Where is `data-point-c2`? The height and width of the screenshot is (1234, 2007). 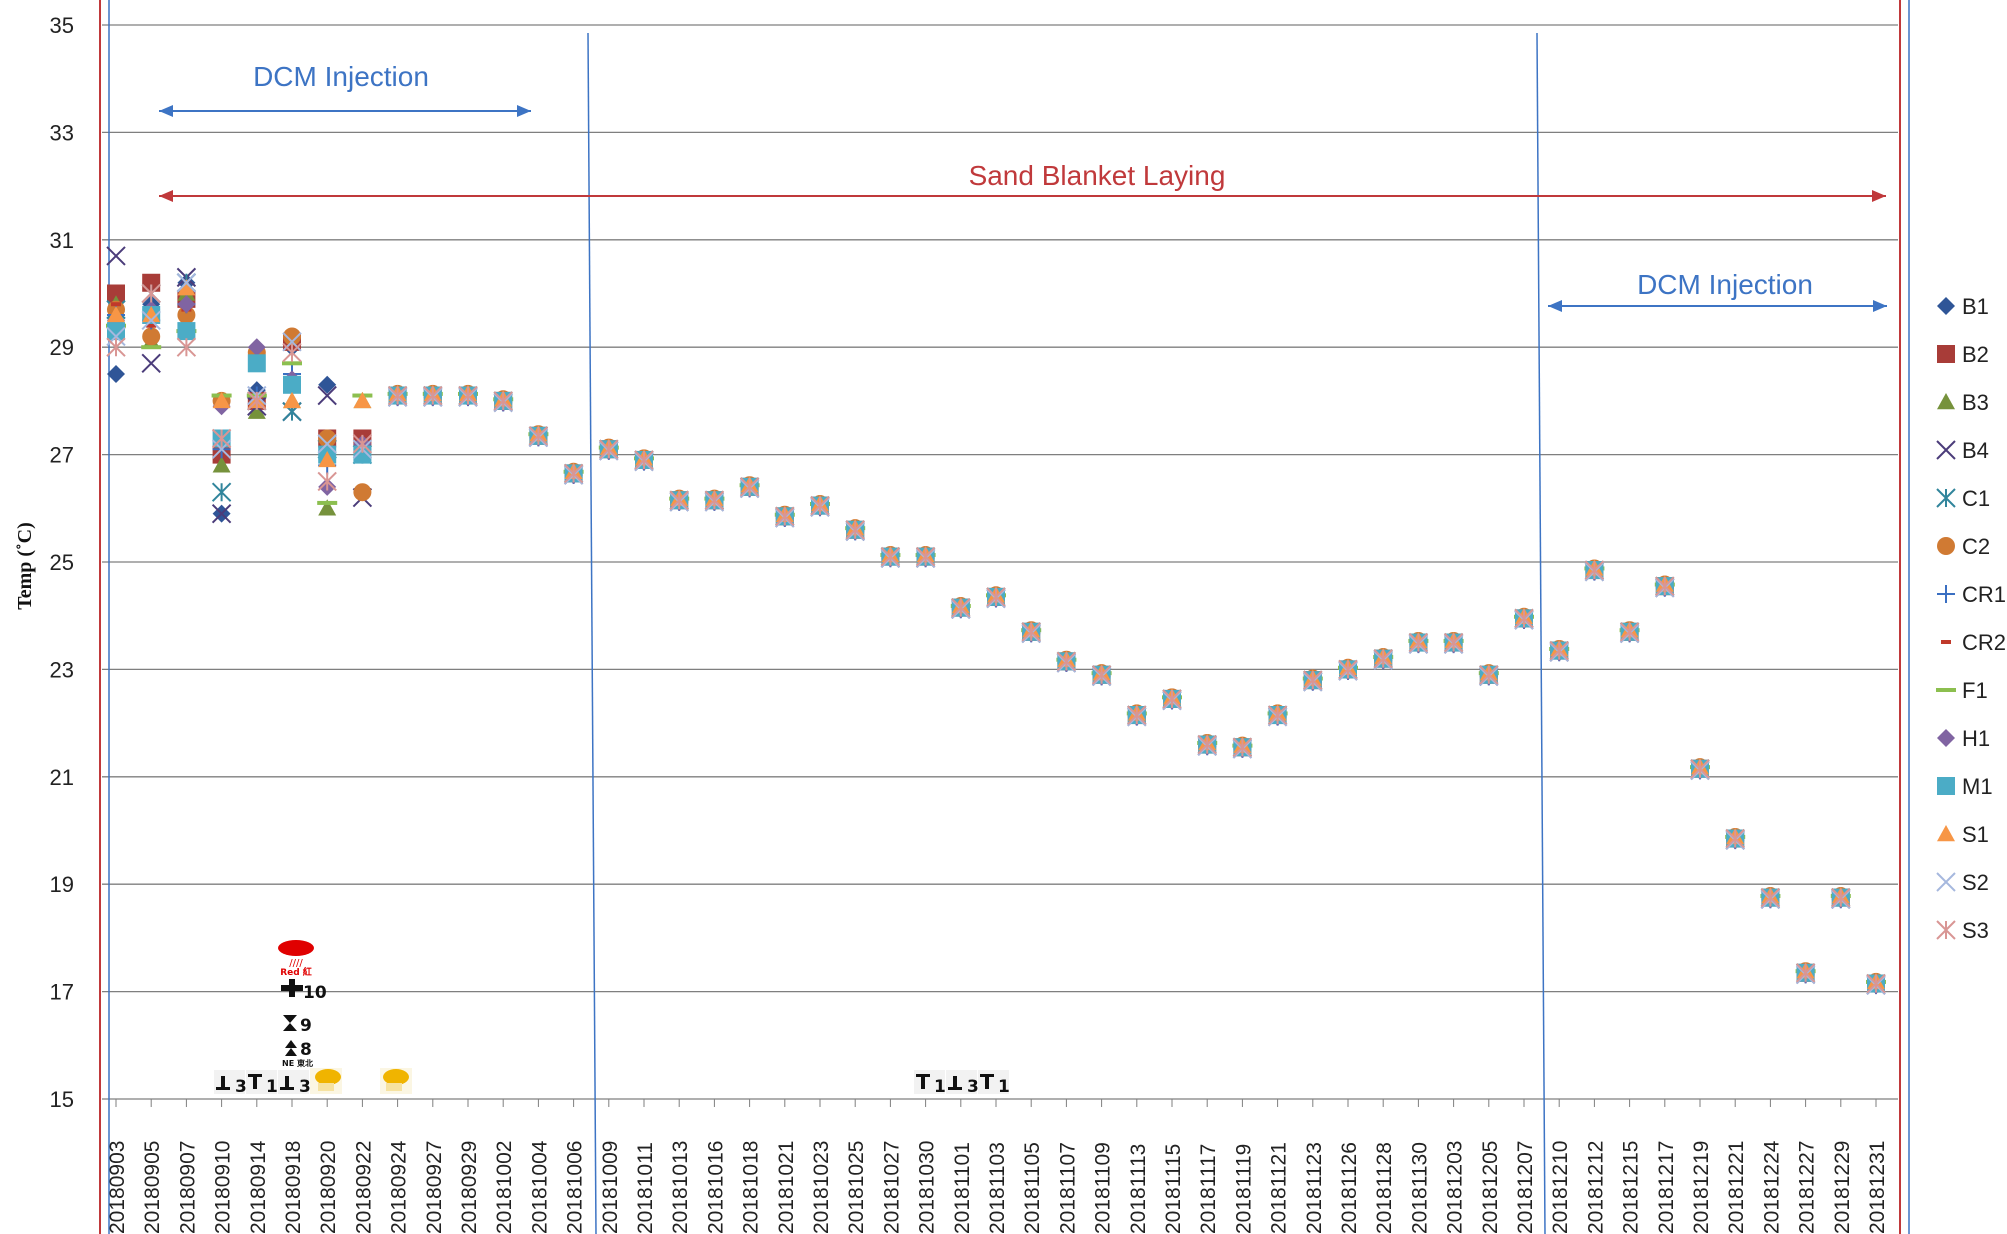
data-point-c2 is located at coordinates (292, 336).